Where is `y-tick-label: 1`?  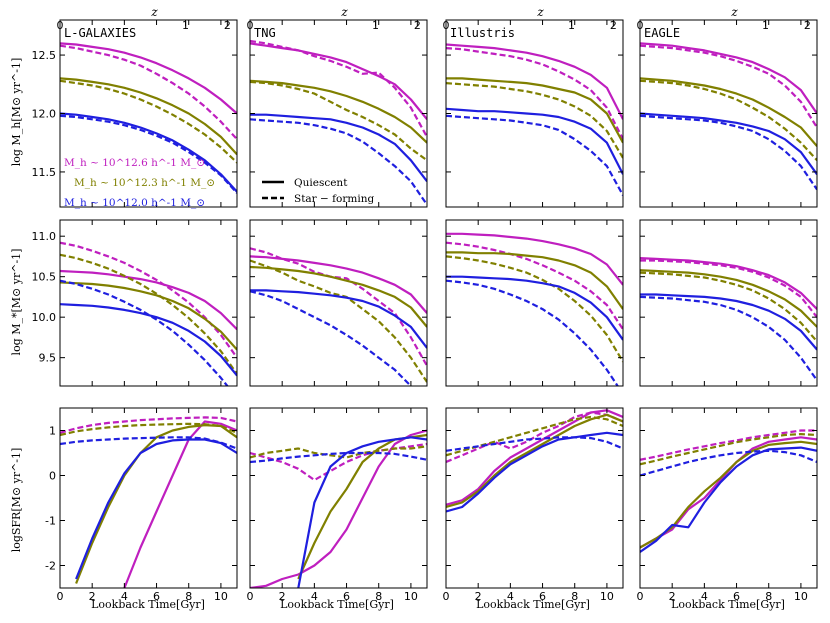
y-tick-label: 1 is located at coordinates (52, 431).